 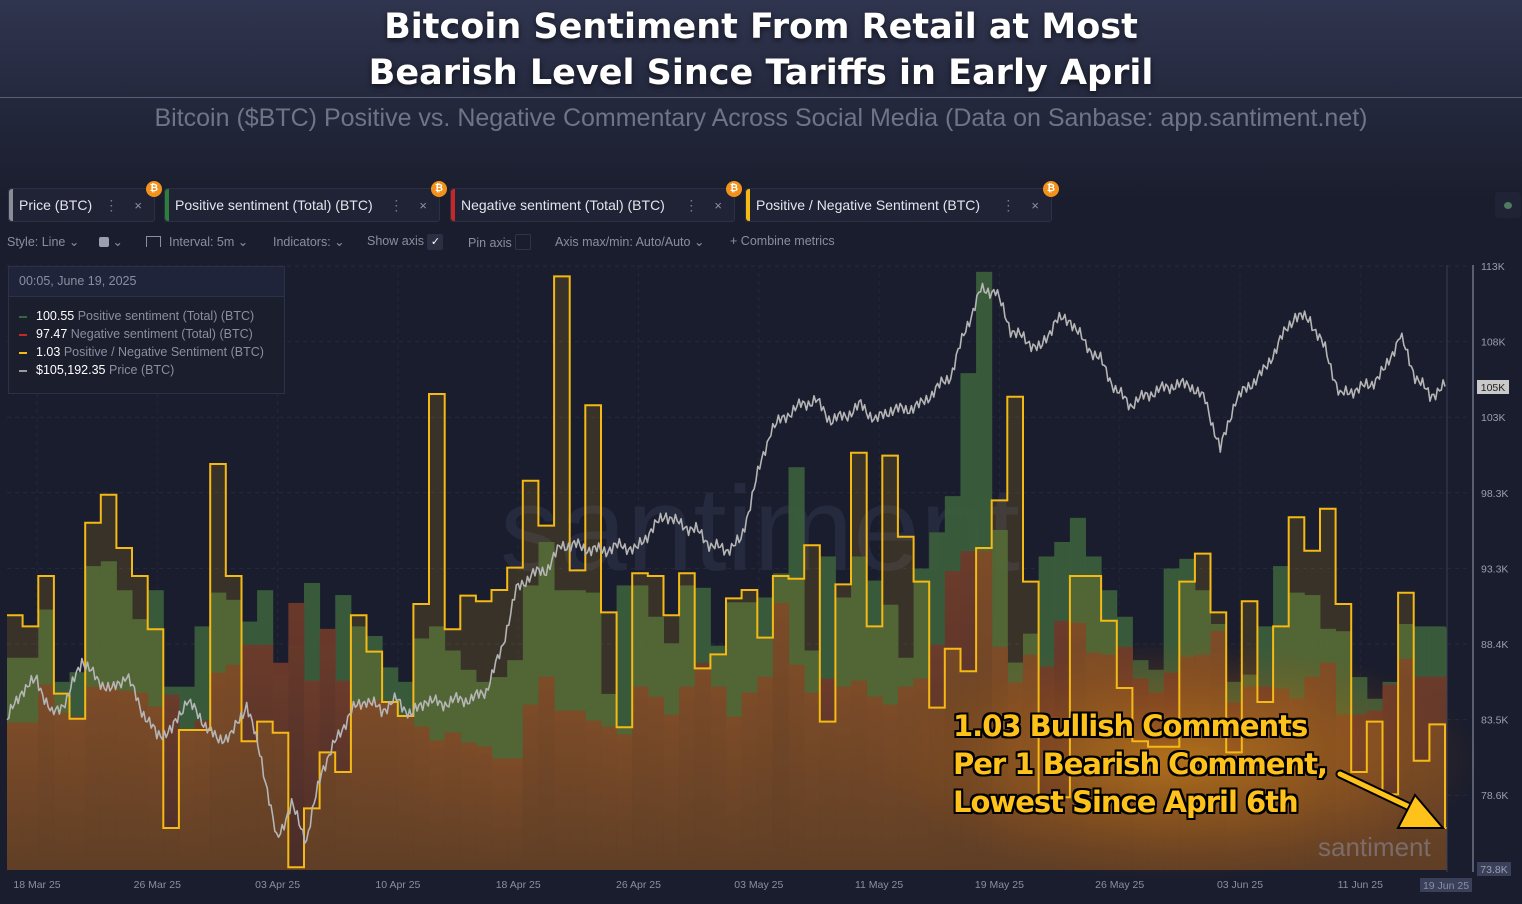 What do you see at coordinates (43, 241) in the screenshot?
I see `style-dropdown: Style: Line ⌄` at bounding box center [43, 241].